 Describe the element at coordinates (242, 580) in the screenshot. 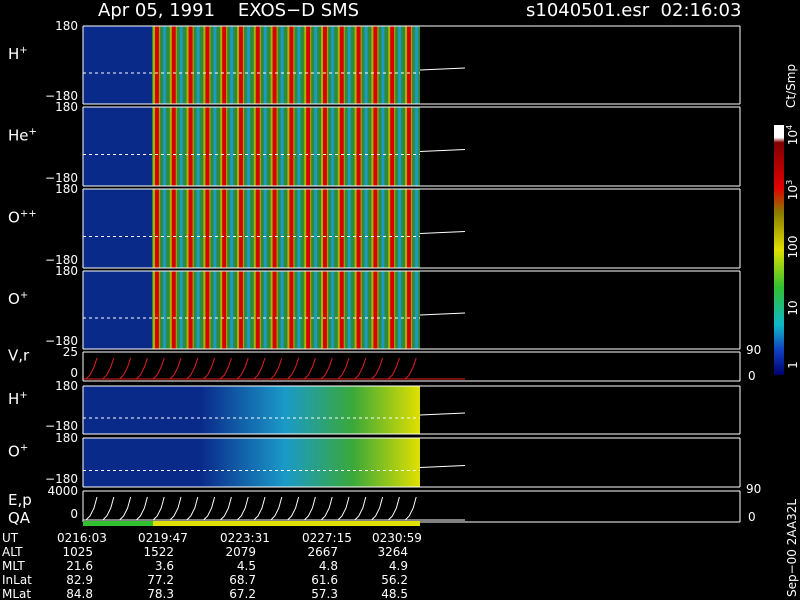

I see `cell: 68.7` at that location.